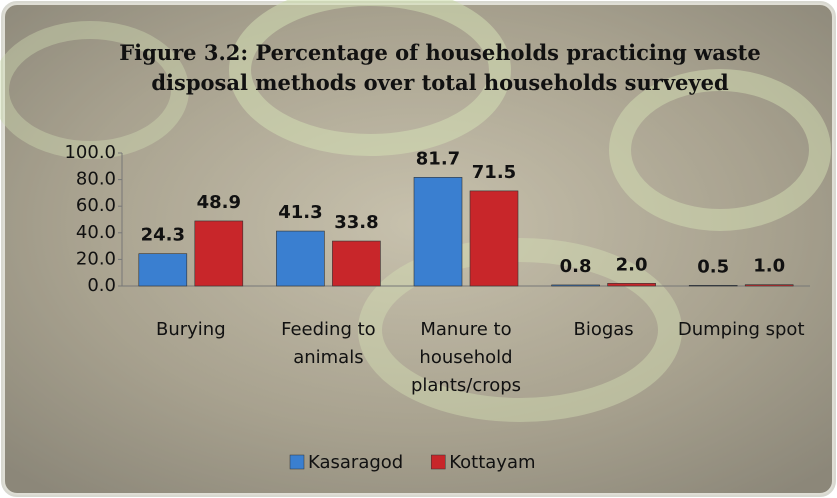 The width and height of the screenshot is (837, 498). What do you see at coordinates (492, 462) in the screenshot?
I see `legend-label: Kottayam` at bounding box center [492, 462].